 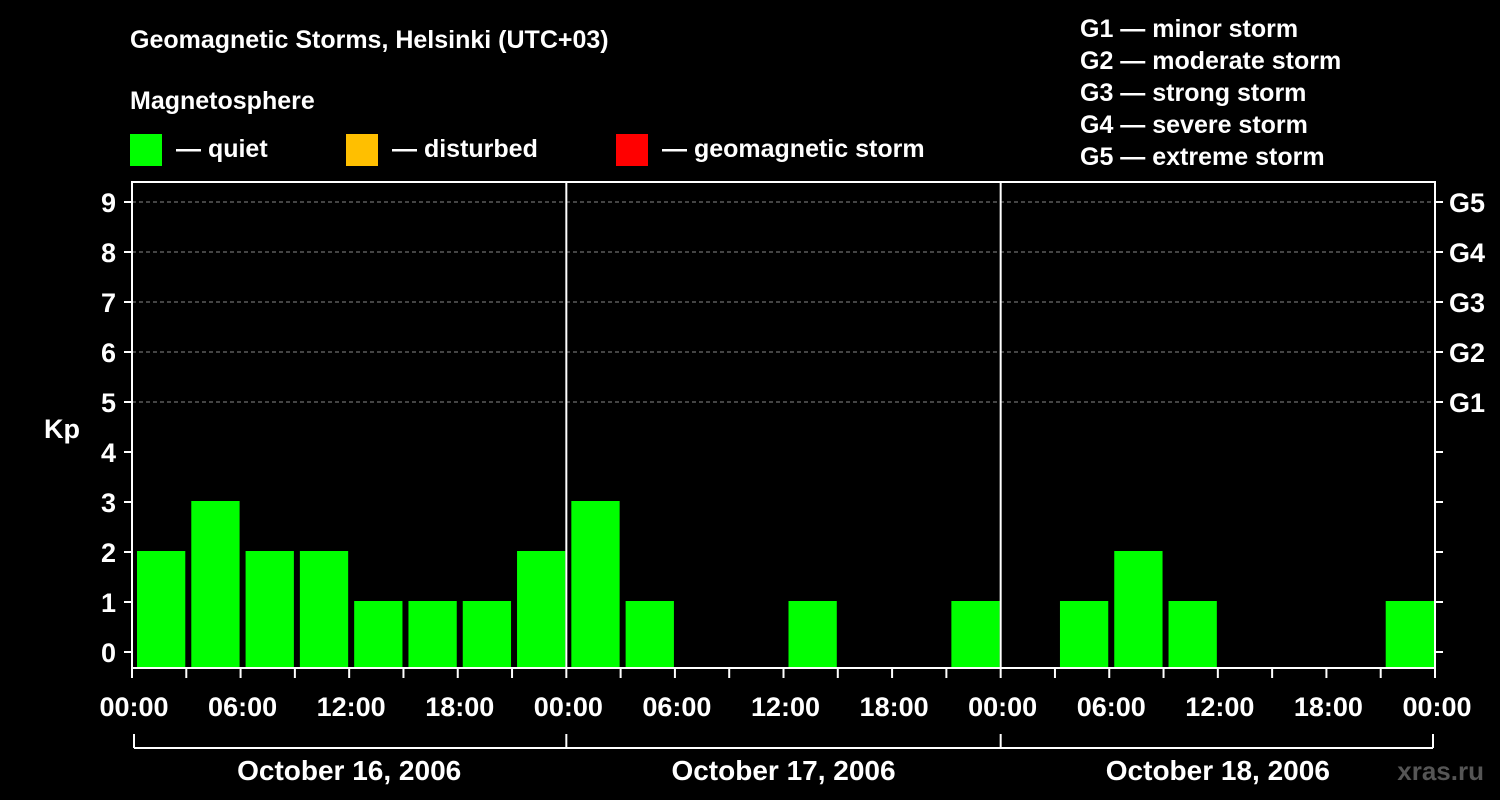 What do you see at coordinates (108, 253) in the screenshot?
I see `y-tick-label: 8` at bounding box center [108, 253].